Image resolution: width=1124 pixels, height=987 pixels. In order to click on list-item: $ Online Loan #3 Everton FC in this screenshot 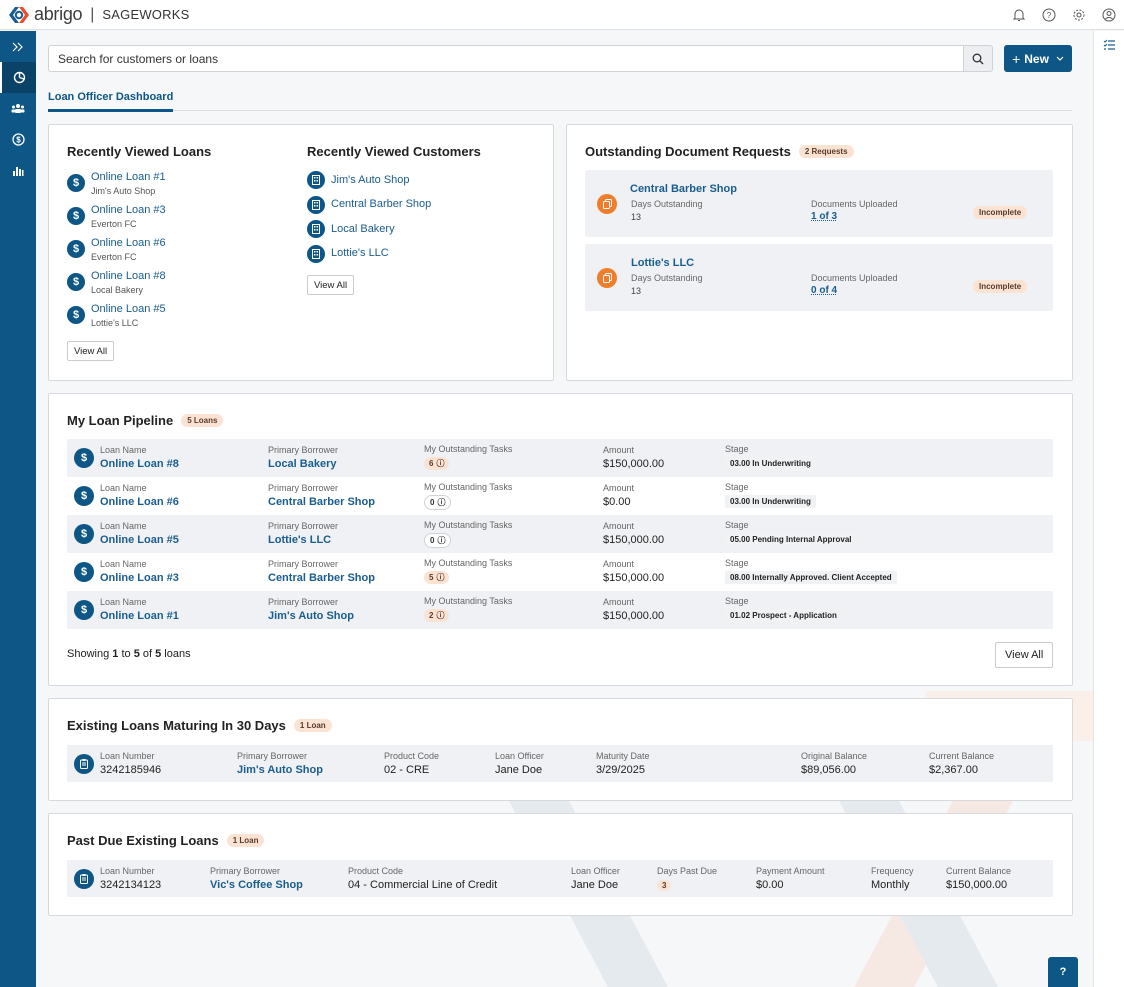, I will do `click(116, 220)`.